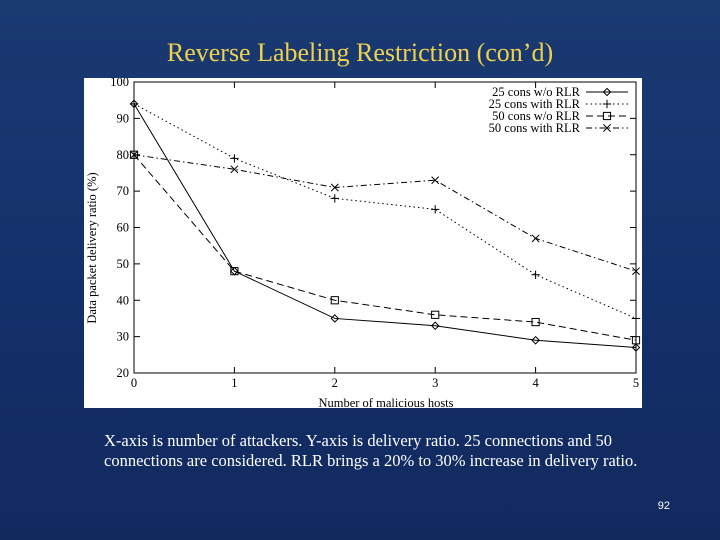 The image size is (720, 540). I want to click on legend-label: 50 cons with RLR, so click(535, 128).